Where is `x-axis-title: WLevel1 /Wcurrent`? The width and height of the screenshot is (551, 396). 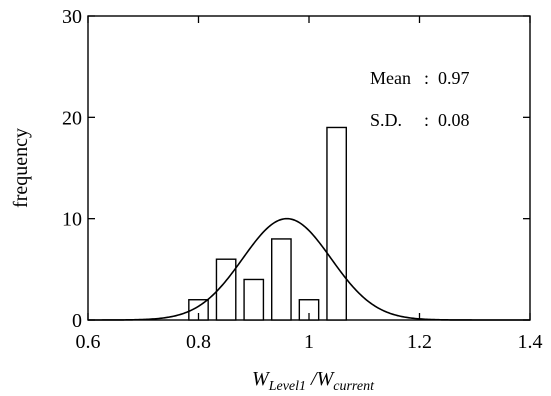 x-axis-title: WLevel1 /Wcurrent is located at coordinates (313, 381).